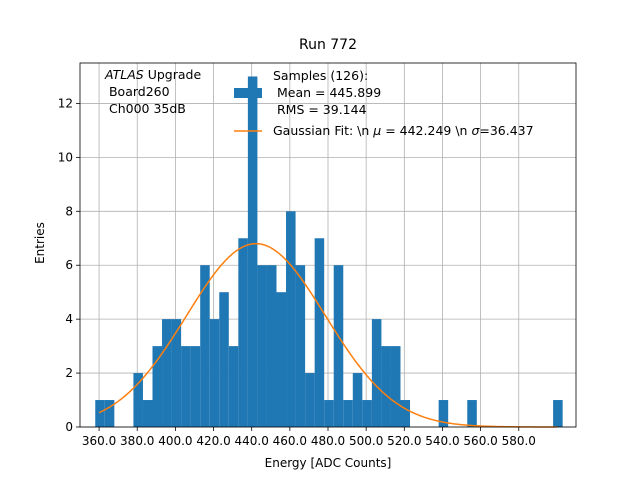 Image resolution: width=640 pixels, height=480 pixels. Describe the element at coordinates (99, 441) in the screenshot. I see `x-tick-label-0: 360.0` at that location.